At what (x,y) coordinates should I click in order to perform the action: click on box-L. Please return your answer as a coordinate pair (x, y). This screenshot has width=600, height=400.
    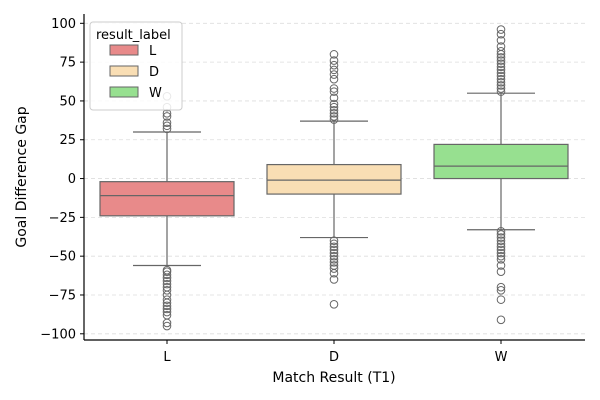
    Looking at the image, I should click on (167, 211).